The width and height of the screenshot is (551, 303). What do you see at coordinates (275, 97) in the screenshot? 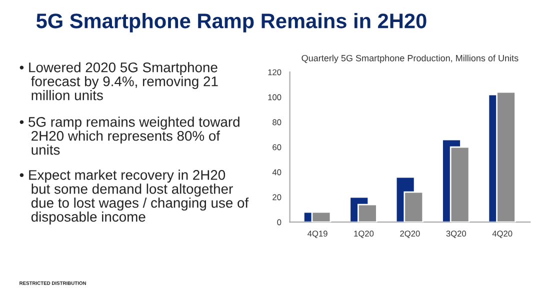
I see `y-tick-label: 100` at bounding box center [275, 97].